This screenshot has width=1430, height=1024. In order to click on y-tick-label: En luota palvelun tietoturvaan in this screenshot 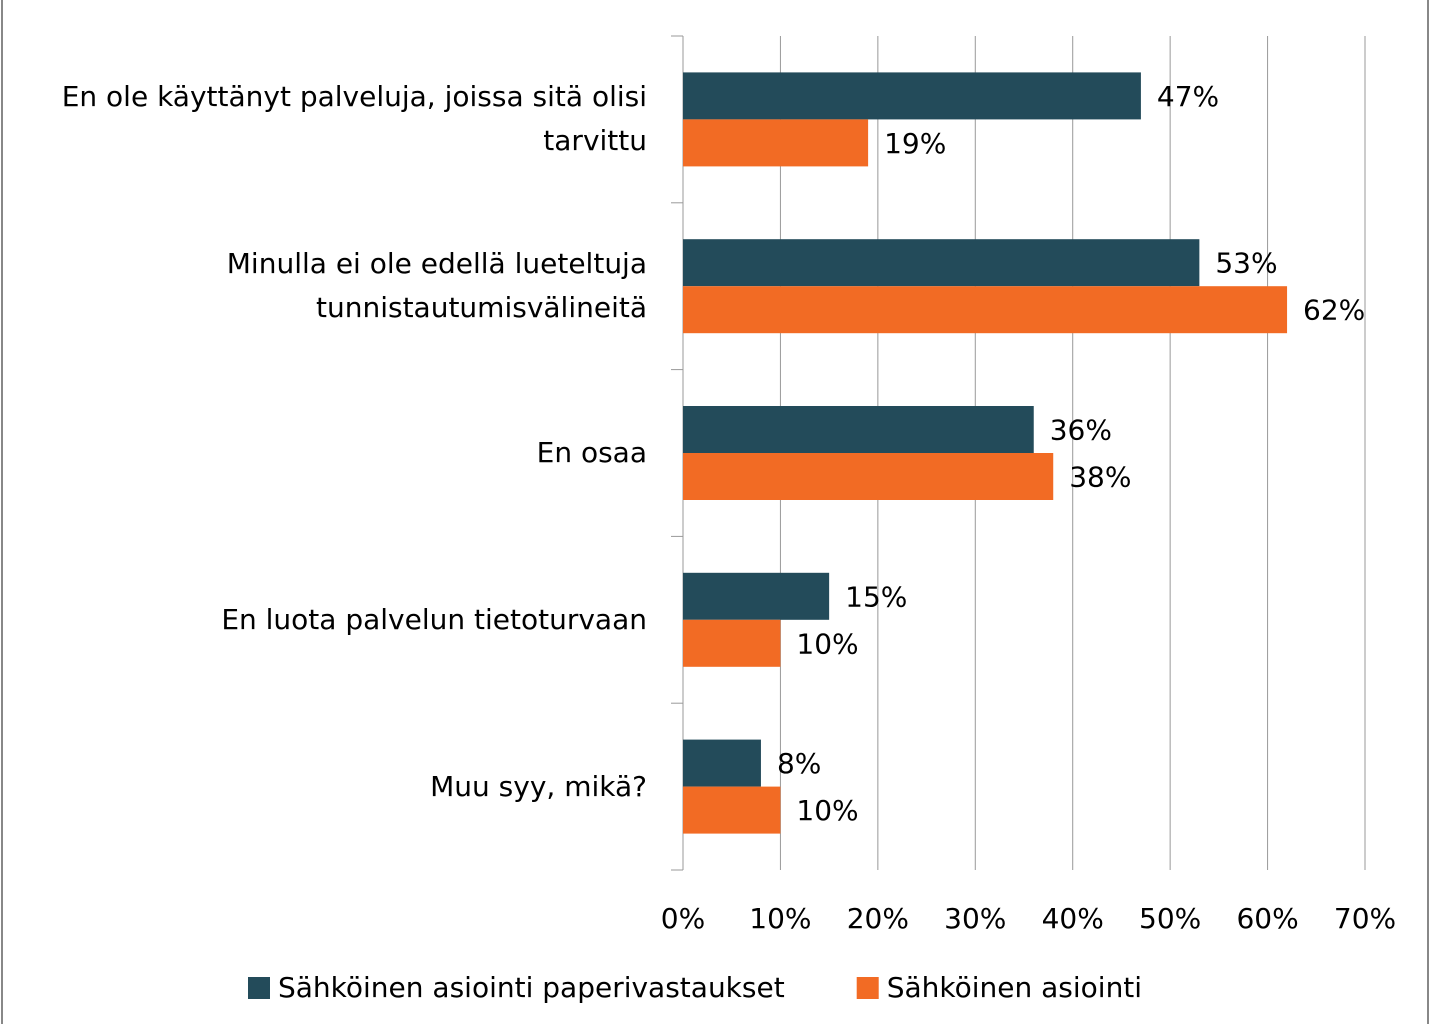, I will do `click(434, 619)`.